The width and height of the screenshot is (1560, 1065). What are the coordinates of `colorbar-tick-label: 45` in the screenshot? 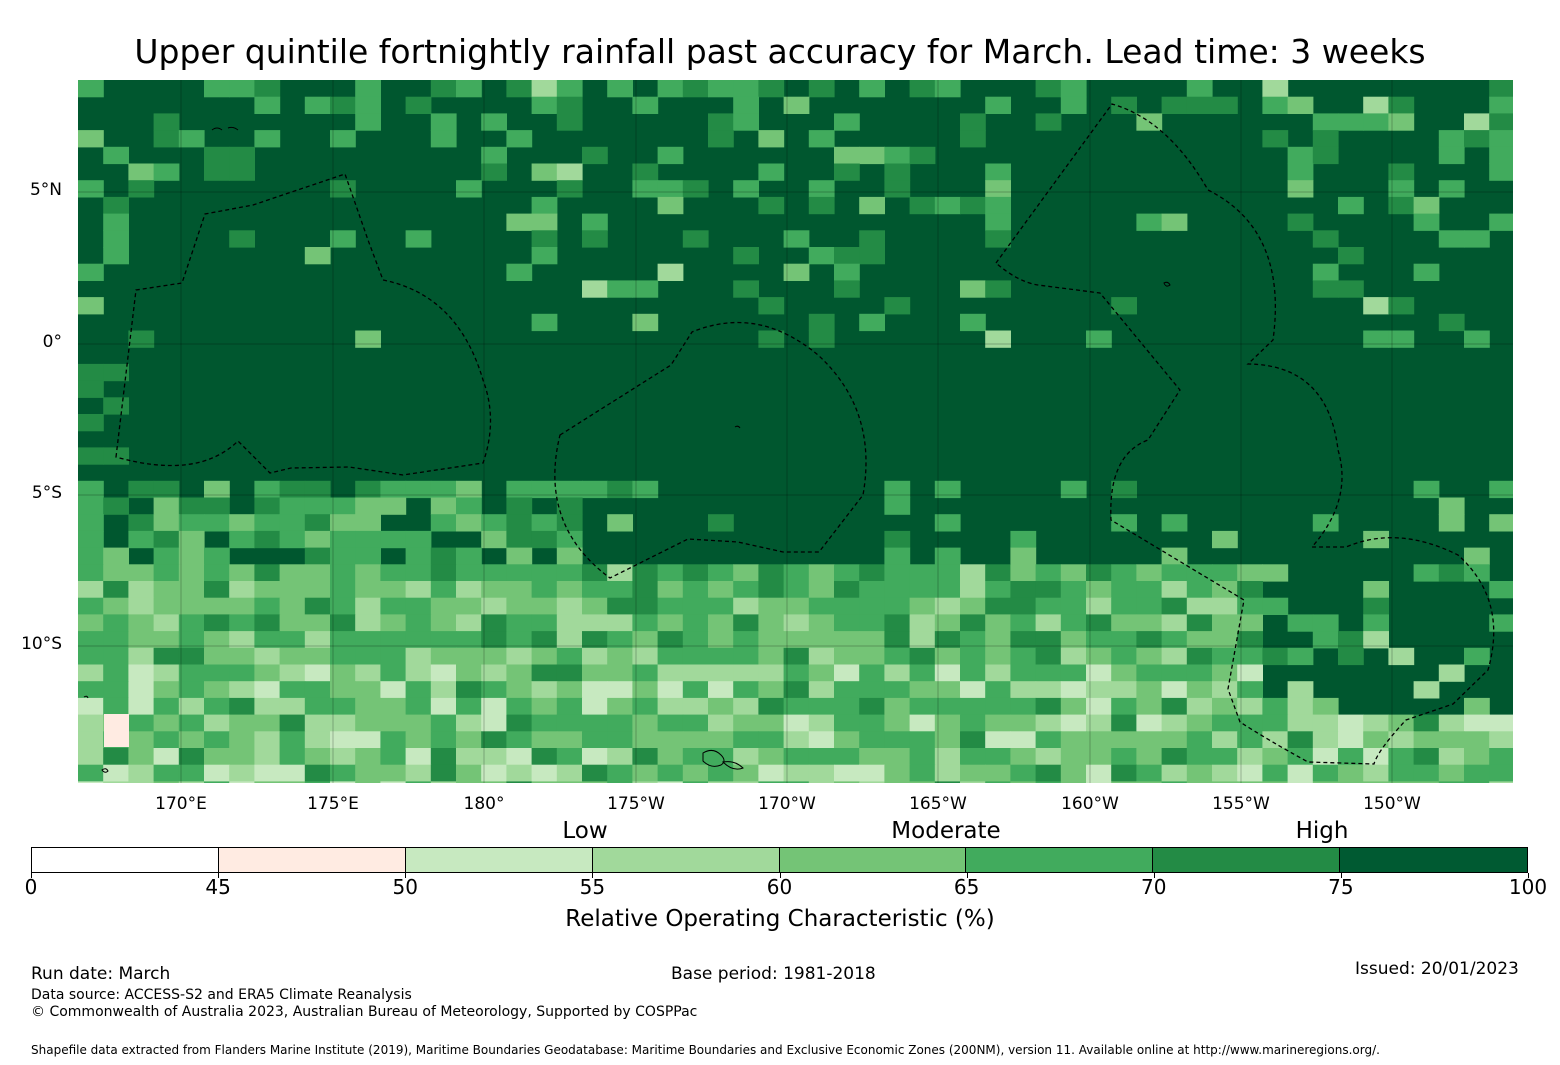 It's located at (218, 887).